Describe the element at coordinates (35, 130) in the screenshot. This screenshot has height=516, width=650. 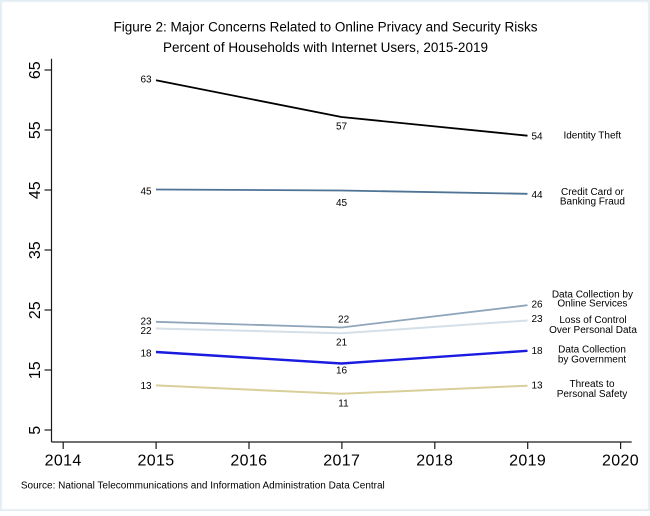
I see `svg-text: 55` at that location.